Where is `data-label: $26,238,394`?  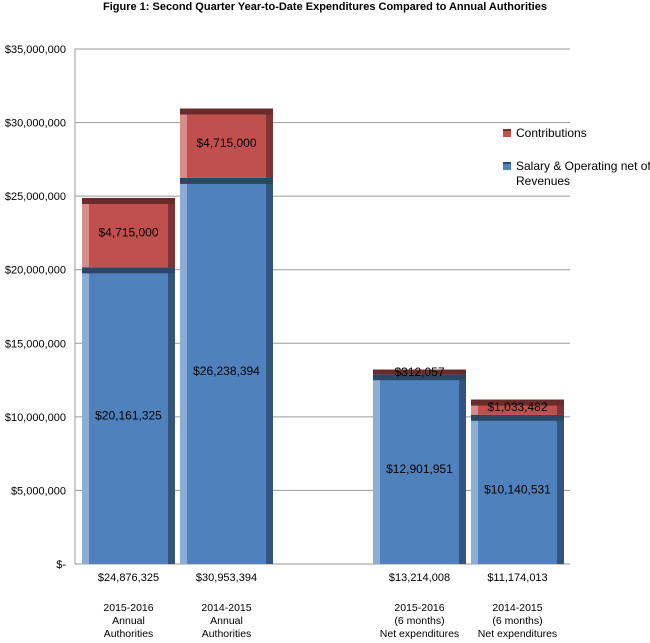 data-label: $26,238,394 is located at coordinates (226, 371).